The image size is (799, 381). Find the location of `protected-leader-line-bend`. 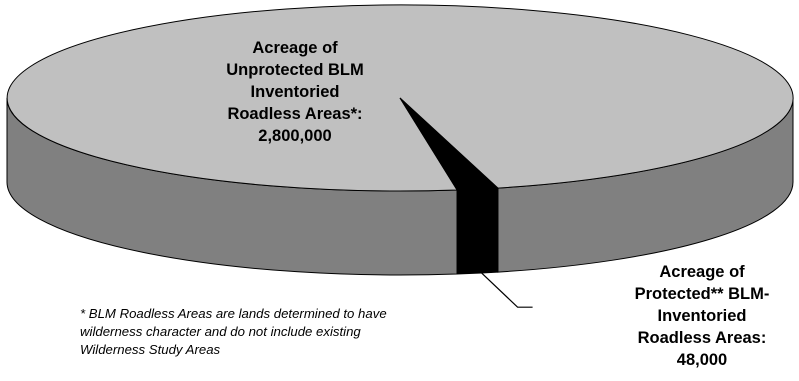

protected-leader-line-bend is located at coordinates (505, 288).